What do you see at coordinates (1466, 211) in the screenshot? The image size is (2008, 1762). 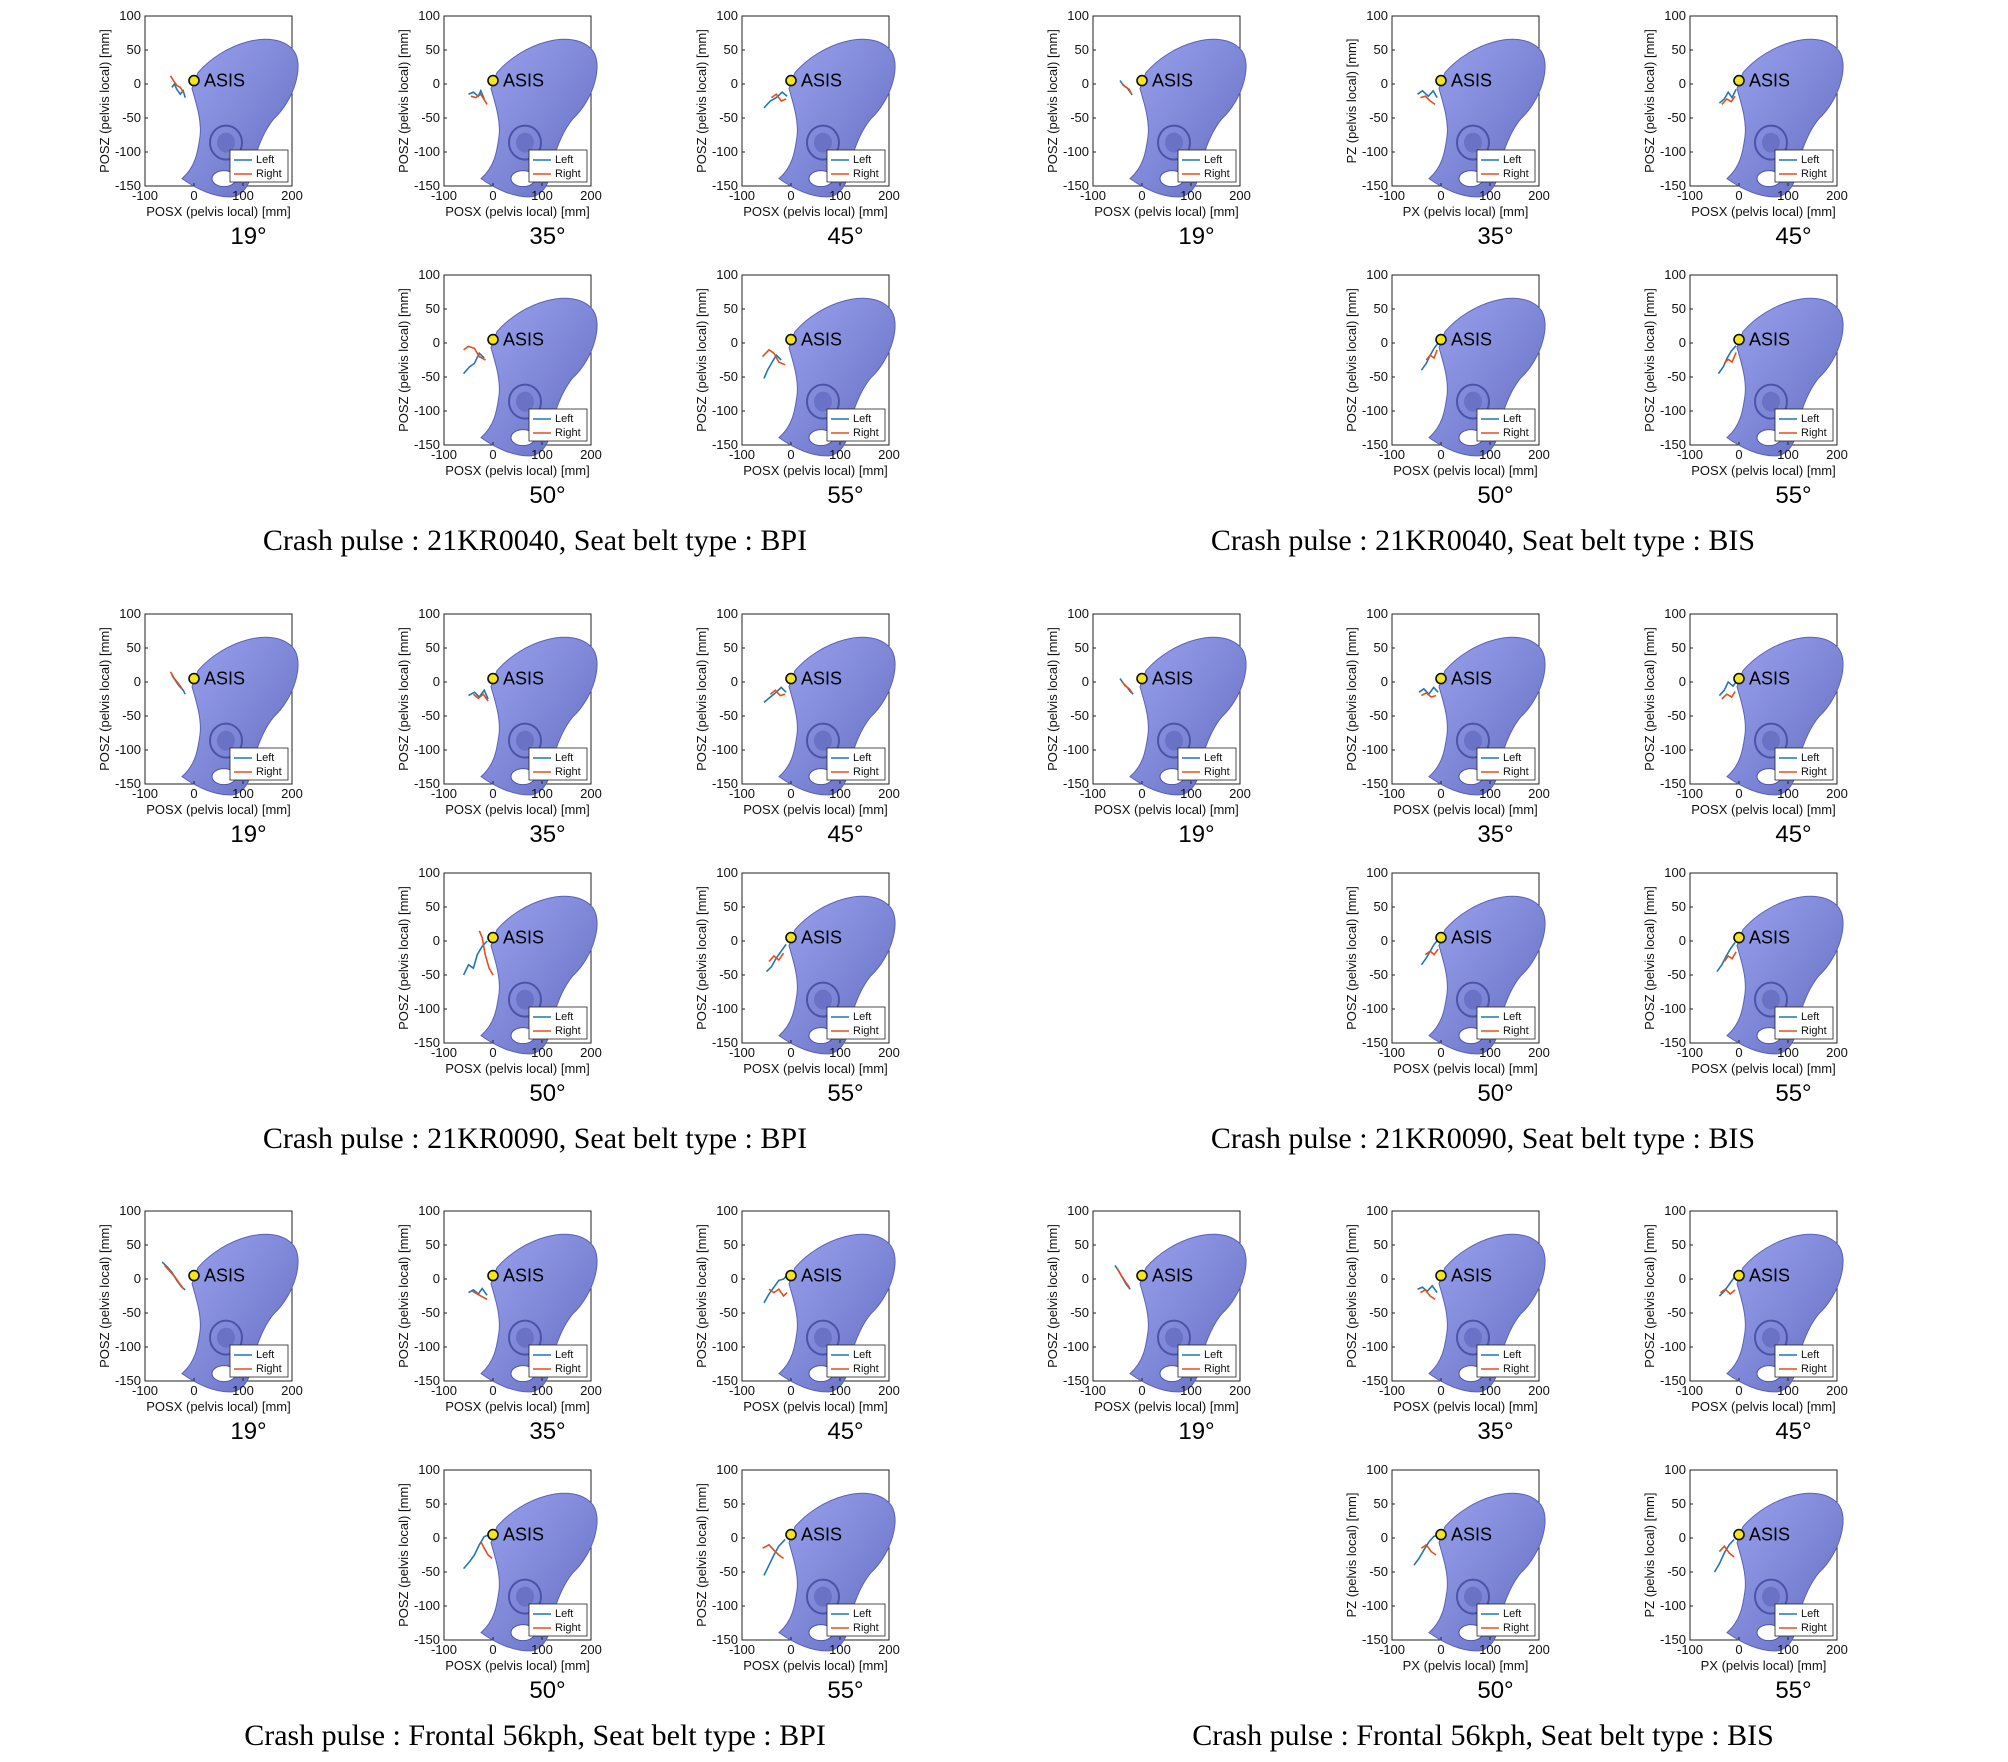 I see `x-axis-label: PX (pelvis local) [mm]` at bounding box center [1466, 211].